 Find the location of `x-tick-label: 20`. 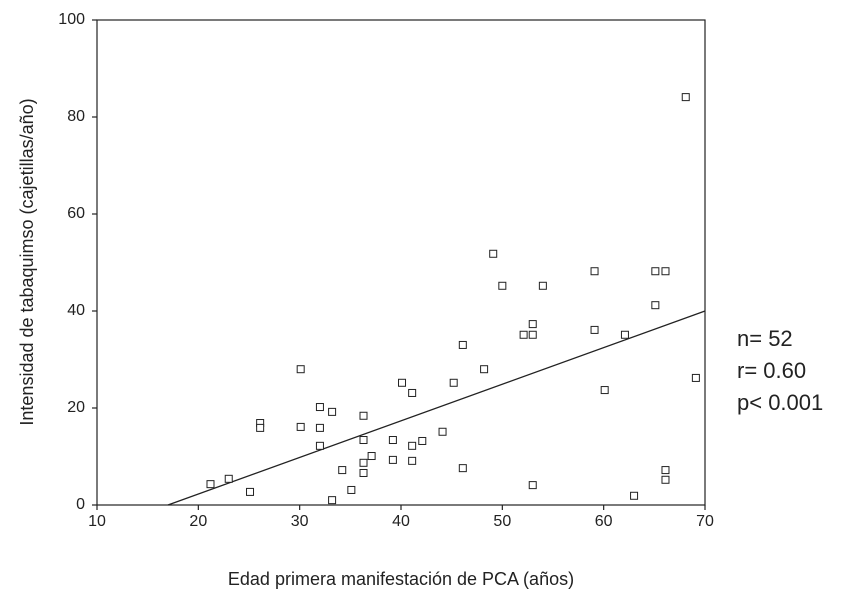

x-tick-label: 20 is located at coordinates (198, 521).